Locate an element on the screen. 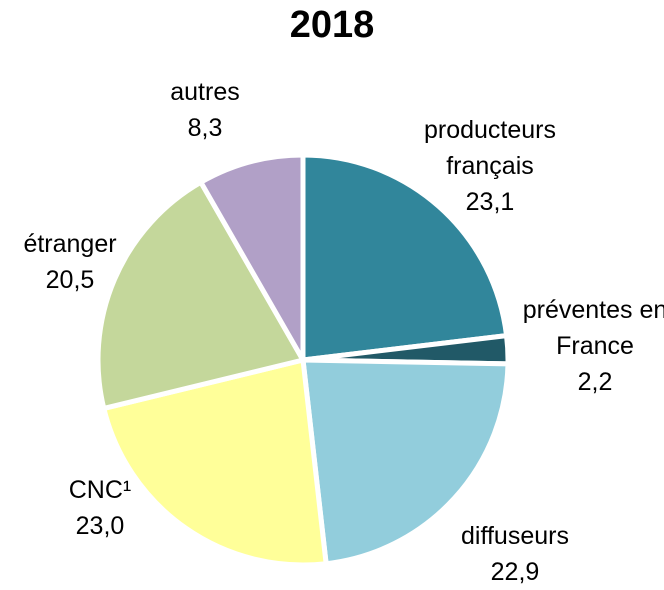 The height and width of the screenshot is (590, 664). value-label: 22,9 is located at coordinates (515, 572).